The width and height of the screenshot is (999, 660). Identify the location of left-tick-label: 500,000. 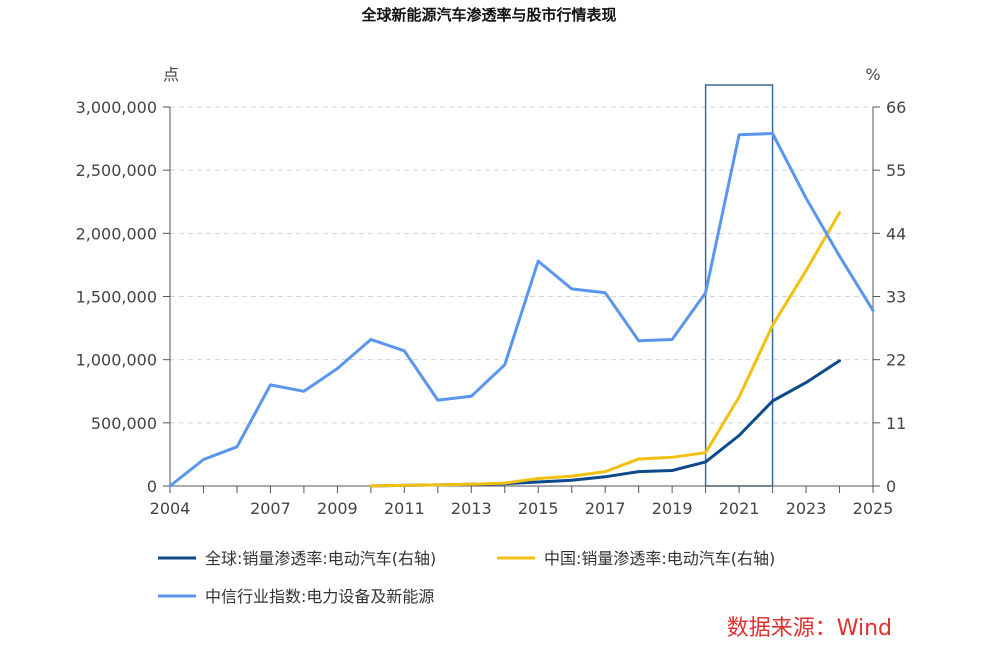
(124, 423).